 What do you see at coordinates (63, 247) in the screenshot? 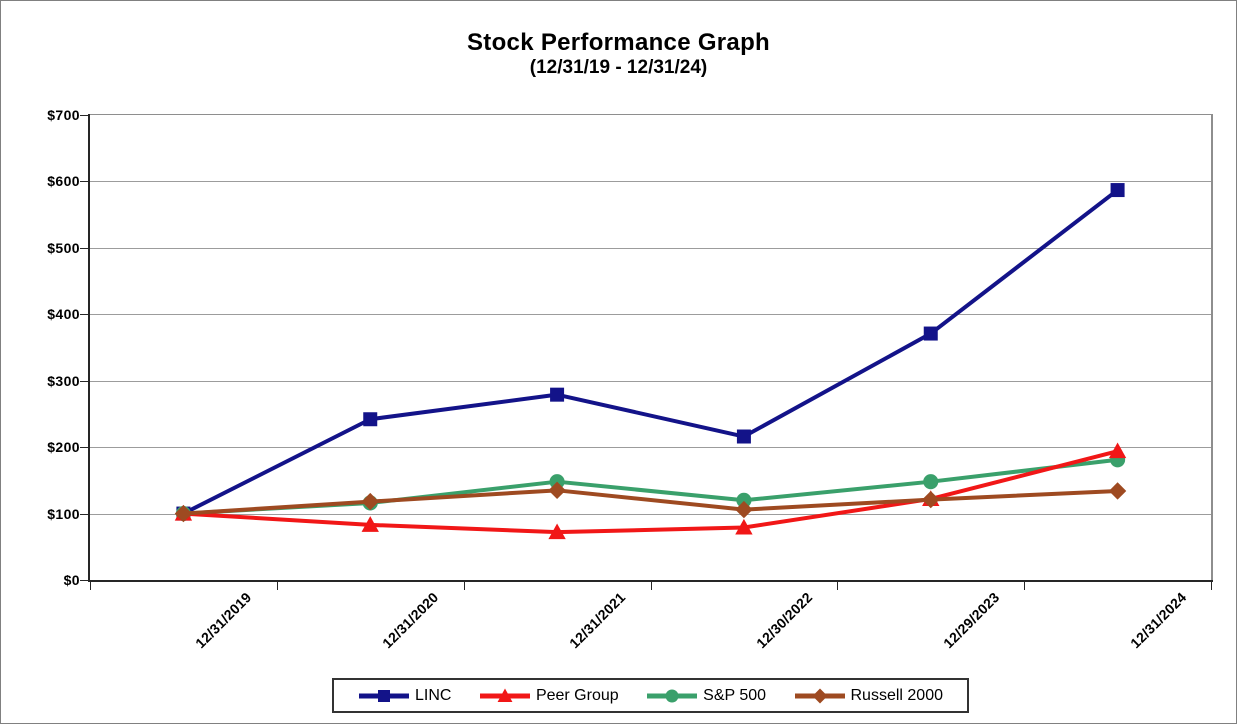
I see `y-axis-tick-label: $500` at bounding box center [63, 247].